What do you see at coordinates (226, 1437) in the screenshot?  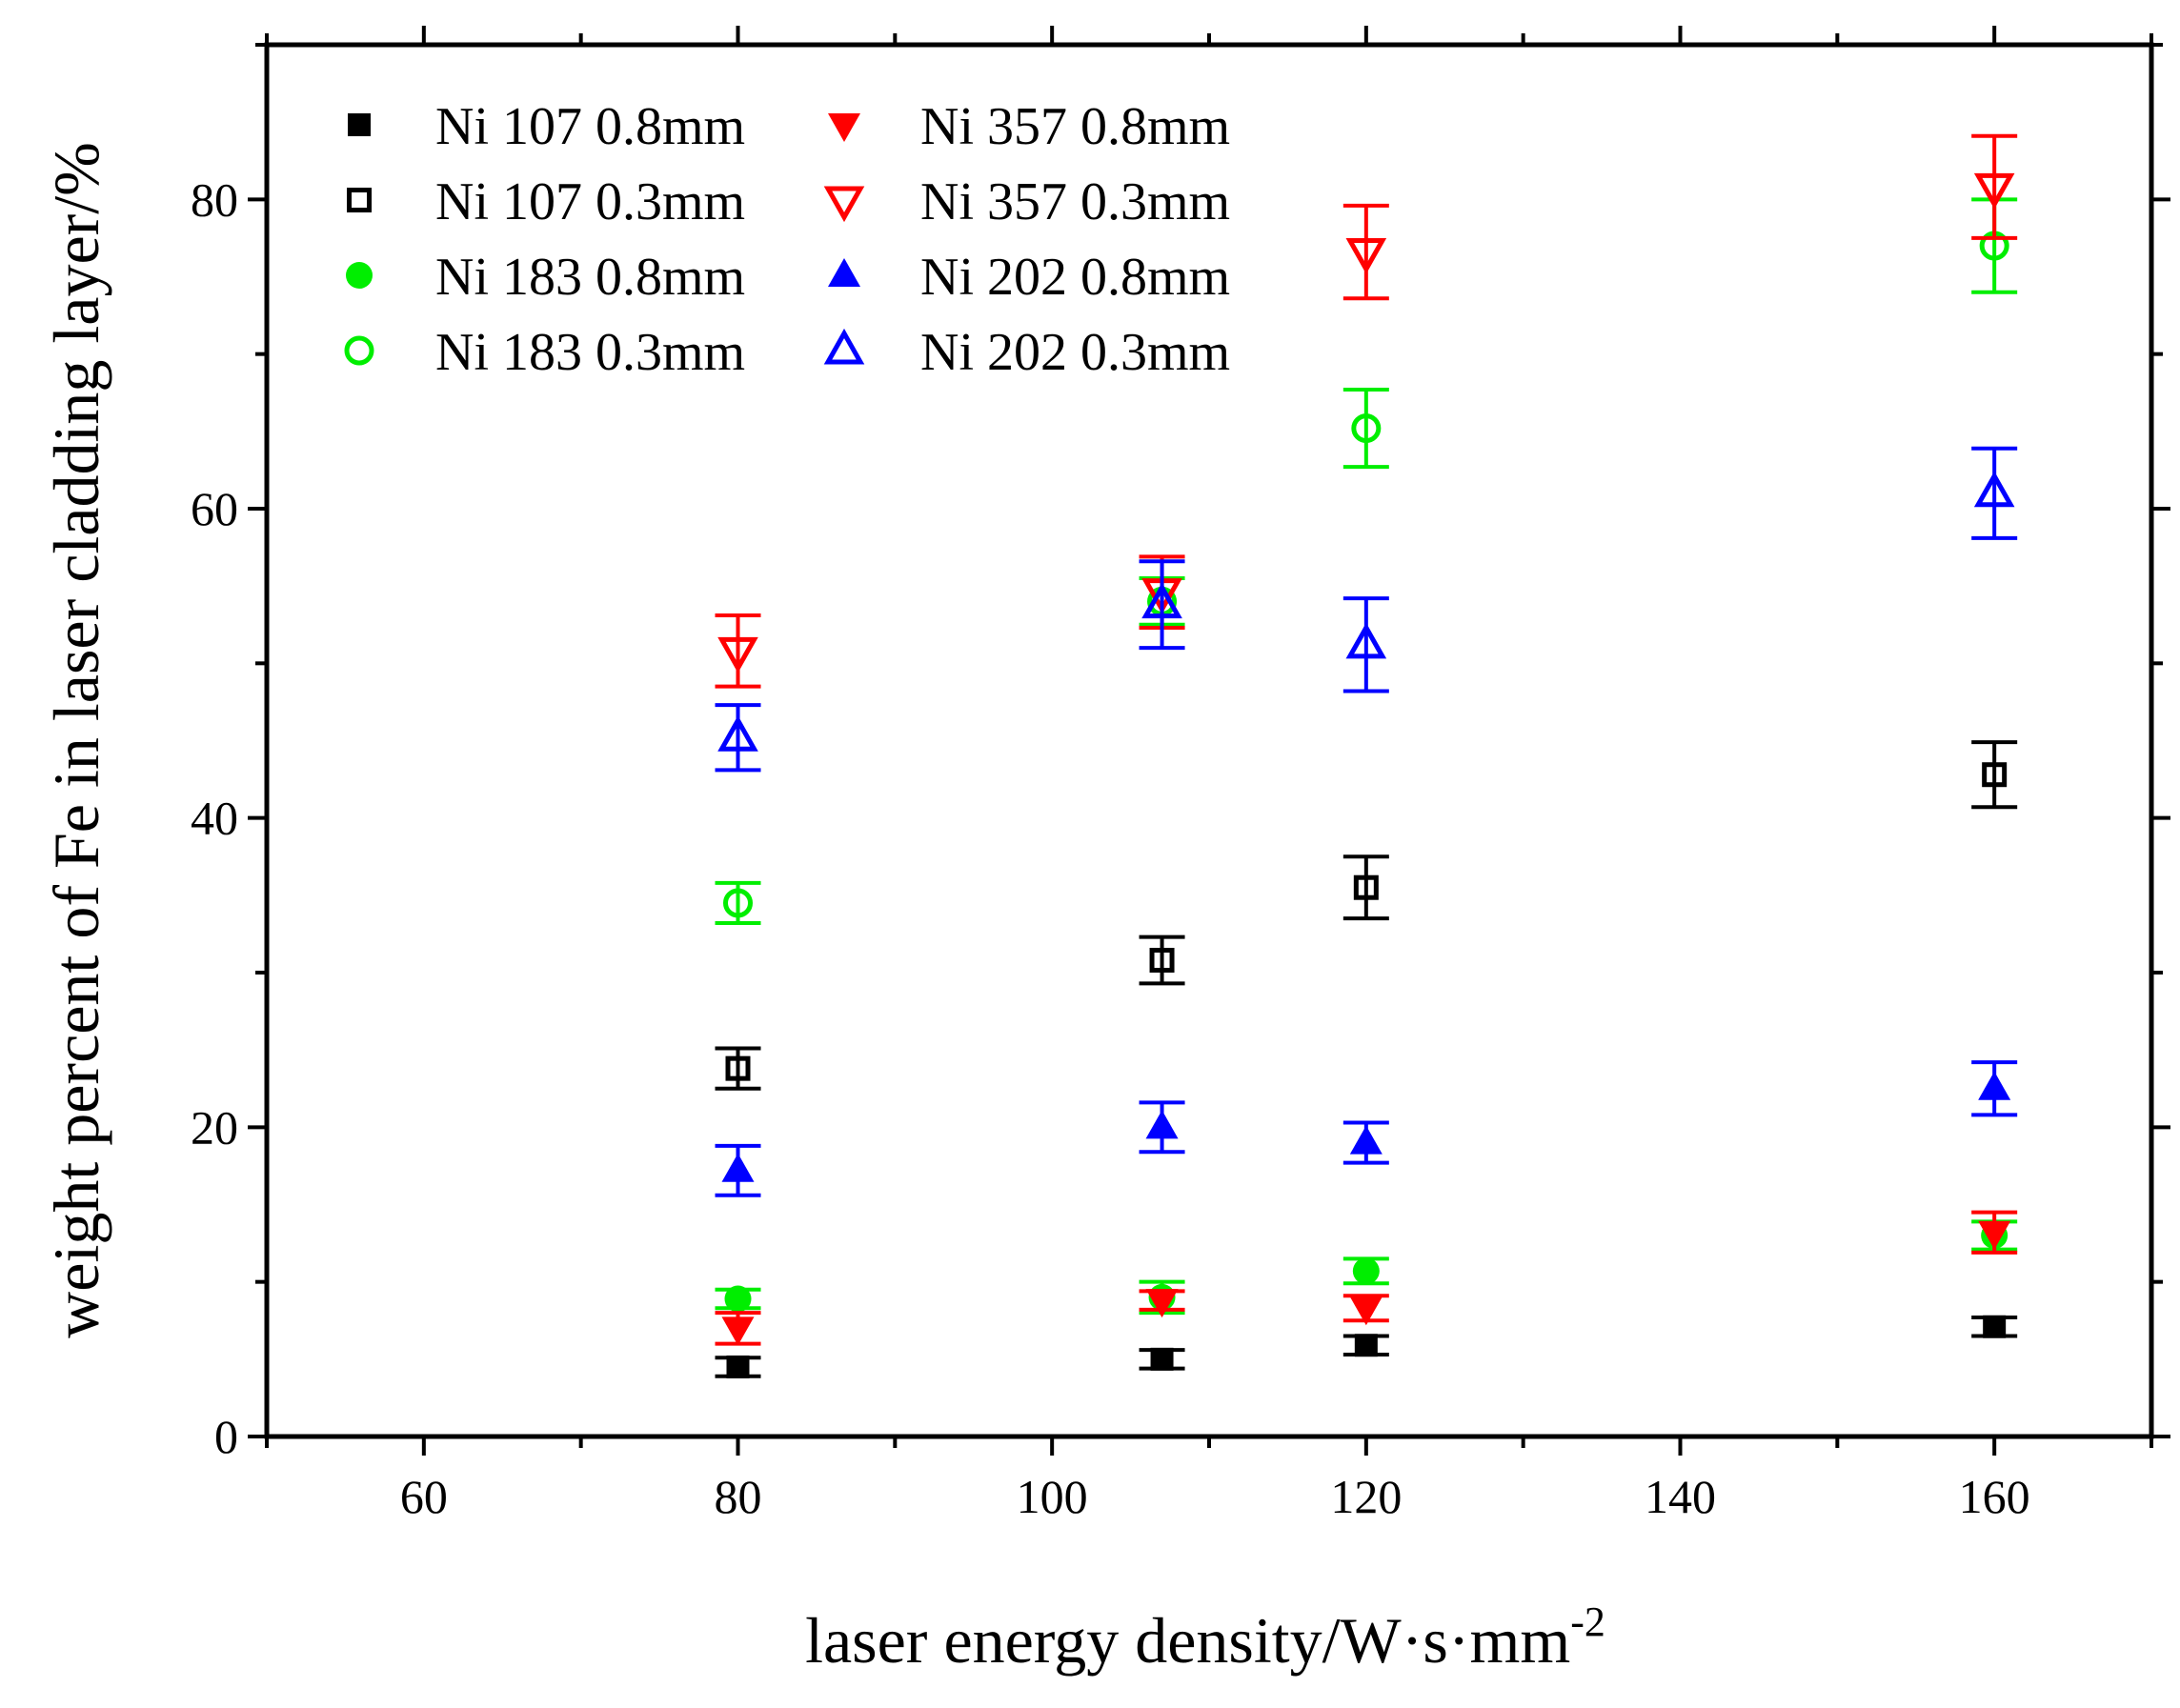 I see `y-tick-label: 0` at bounding box center [226, 1437].